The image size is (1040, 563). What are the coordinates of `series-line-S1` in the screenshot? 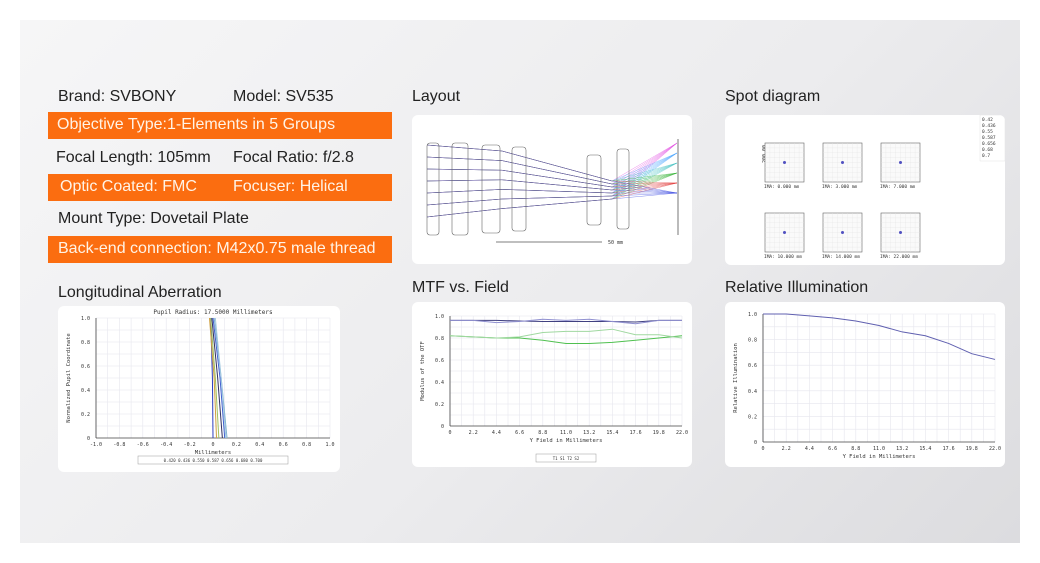 It's located at (566, 321).